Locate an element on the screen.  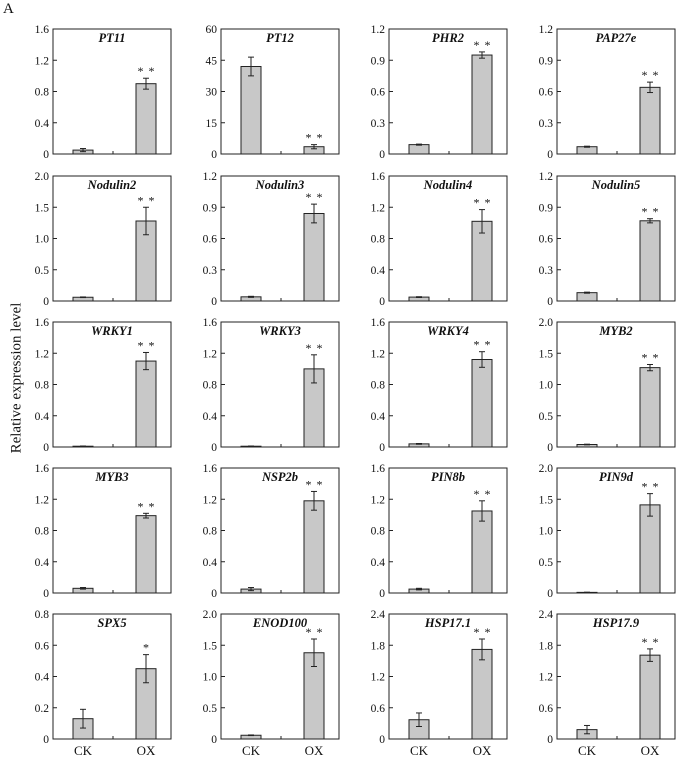
panel-letter: A is located at coordinates (8, 9).